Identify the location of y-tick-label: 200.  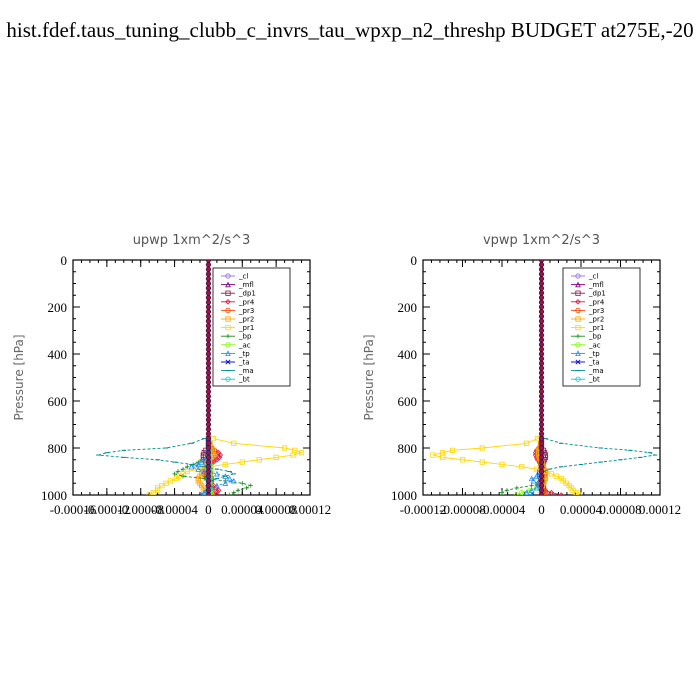
(58, 307).